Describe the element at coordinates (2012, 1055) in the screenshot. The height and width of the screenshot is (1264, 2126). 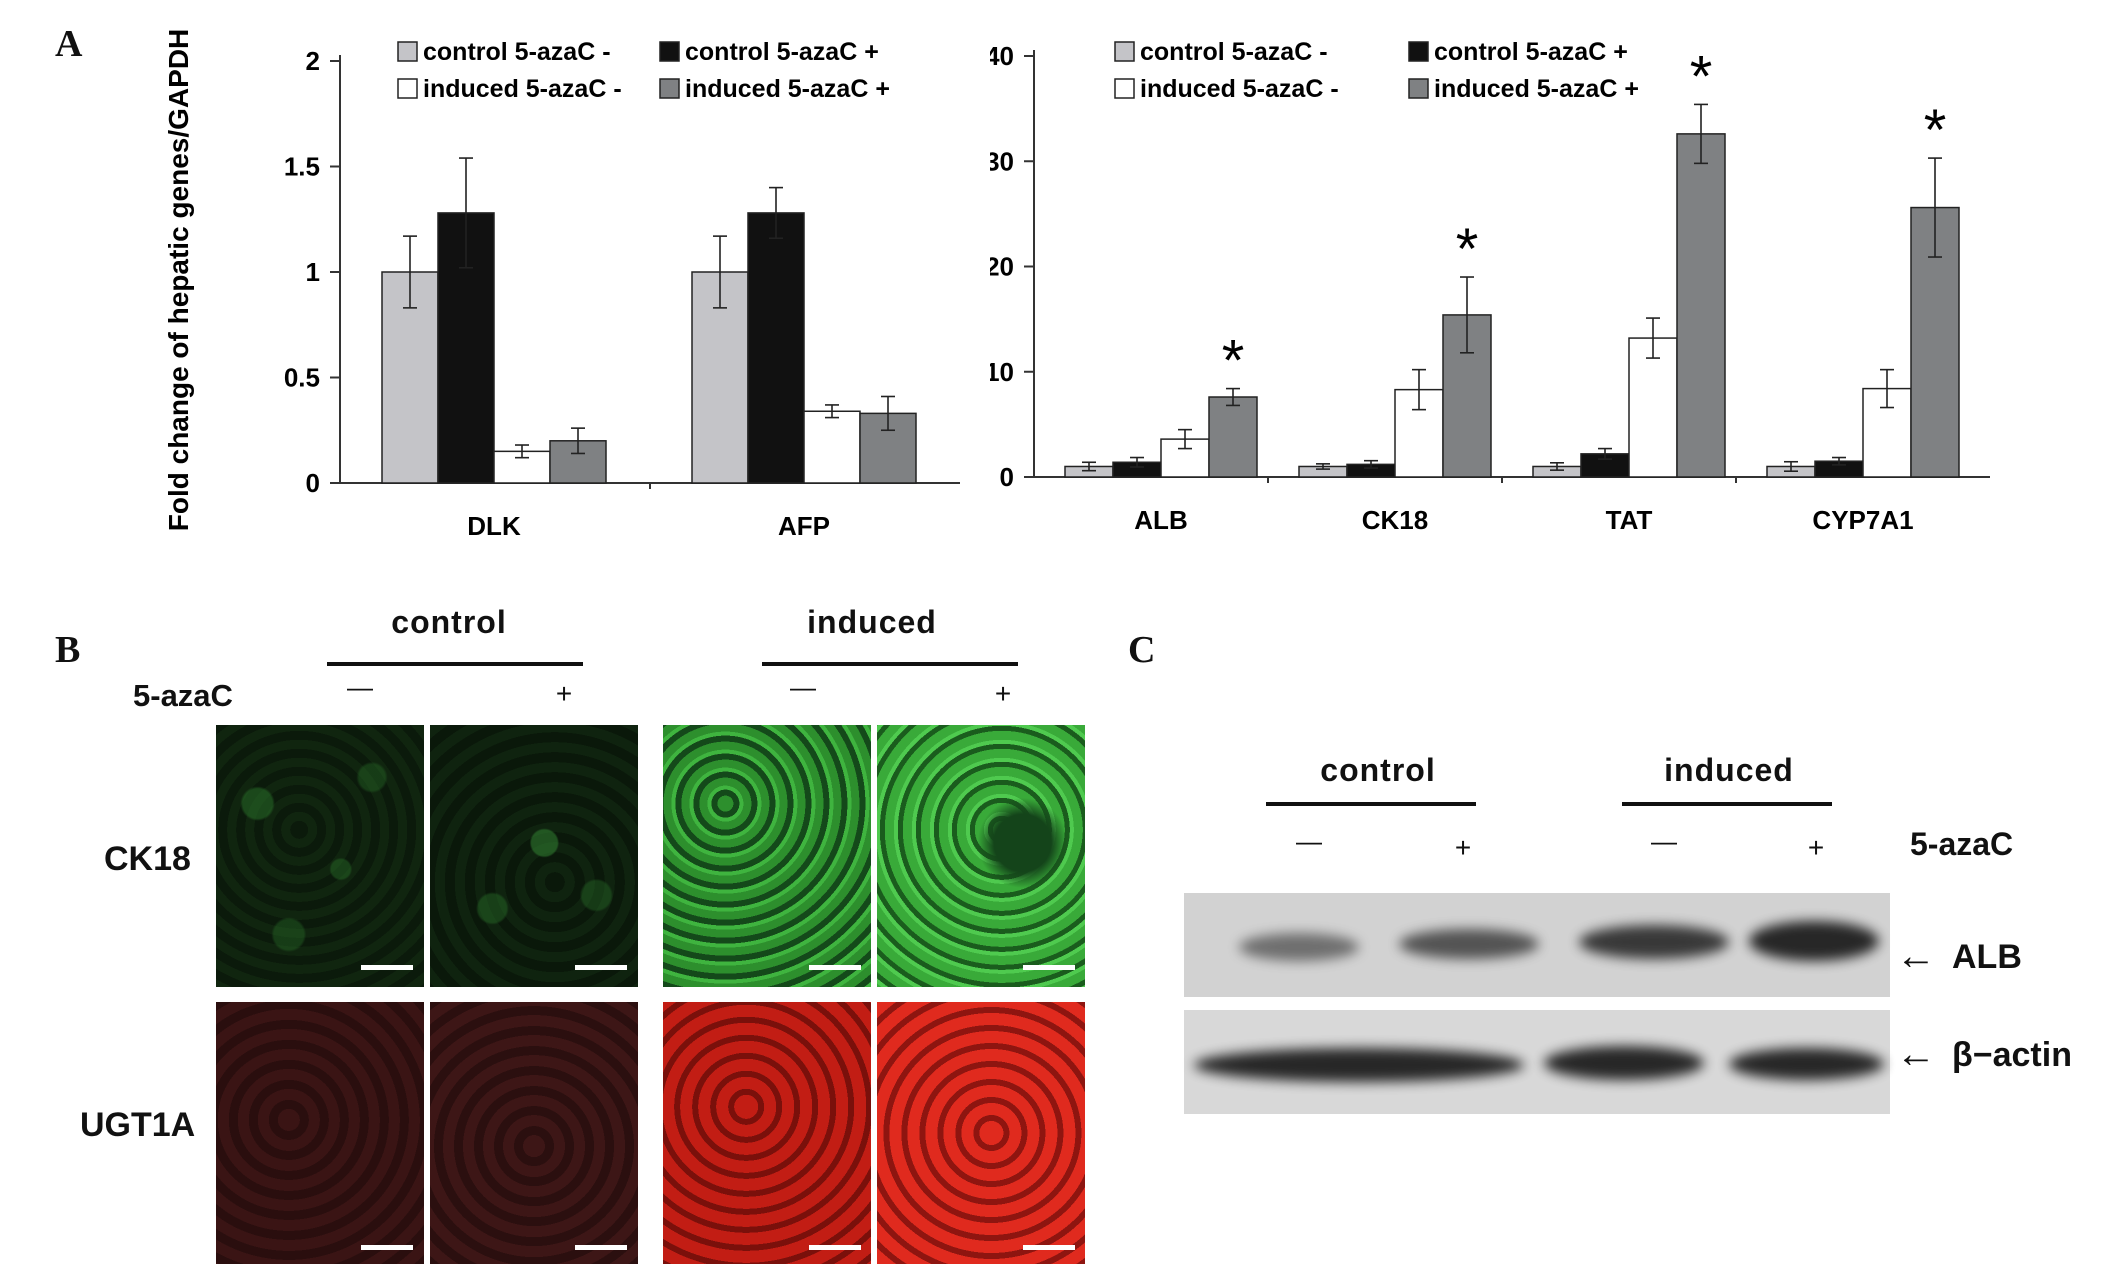
I see `band-label-actin: β−actin` at that location.